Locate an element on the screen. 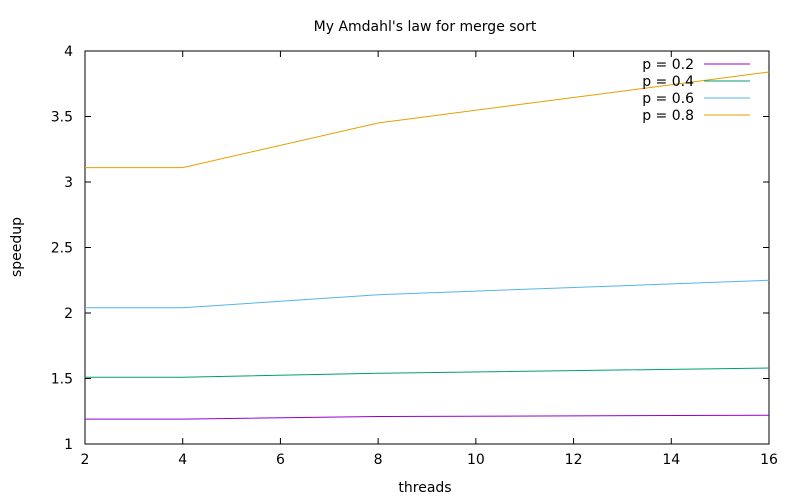 The width and height of the screenshot is (800, 500). legend-label: p = 0.4 is located at coordinates (668, 82).